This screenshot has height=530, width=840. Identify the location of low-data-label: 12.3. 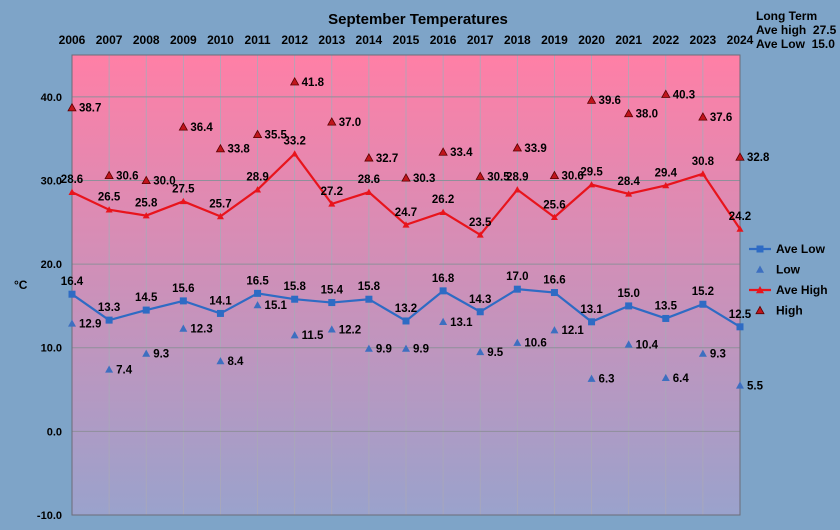
(201, 329).